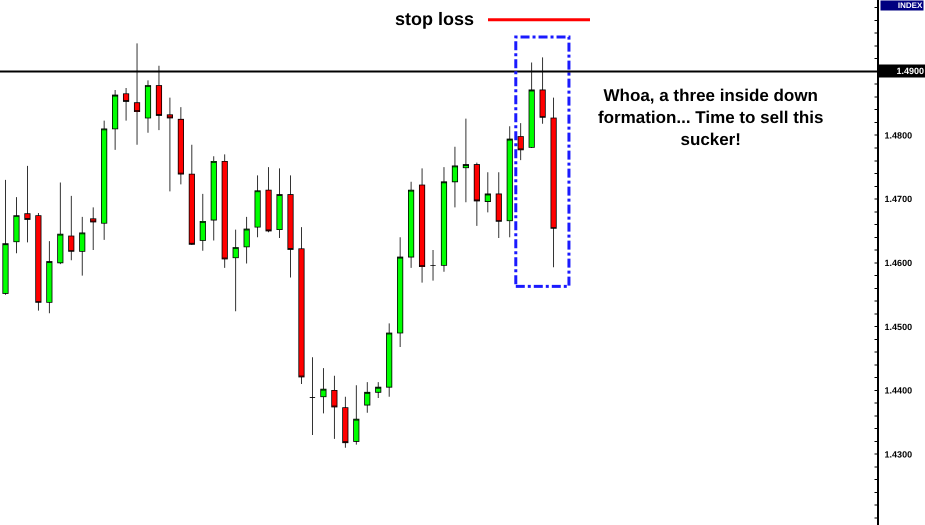 This screenshot has height=525, width=925. What do you see at coordinates (898, 135) in the screenshot?
I see `y-tick-label: 1.4800` at bounding box center [898, 135].